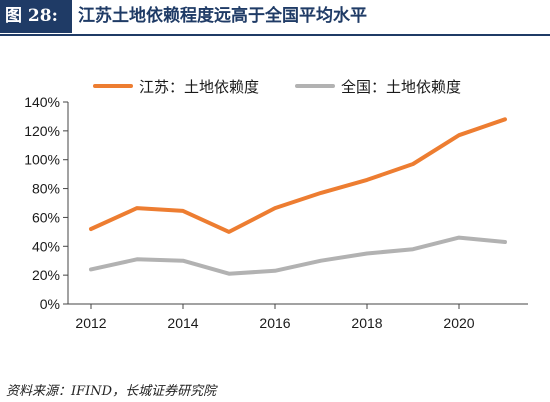  I want to click on x-tick-label: 2012, so click(90, 323).